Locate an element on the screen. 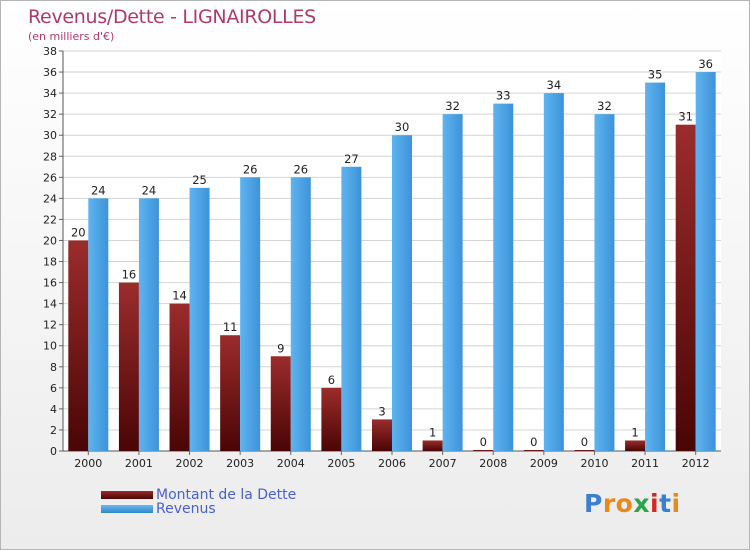 The height and width of the screenshot is (550, 750). y-tick-label: 38 is located at coordinates (50, 51).